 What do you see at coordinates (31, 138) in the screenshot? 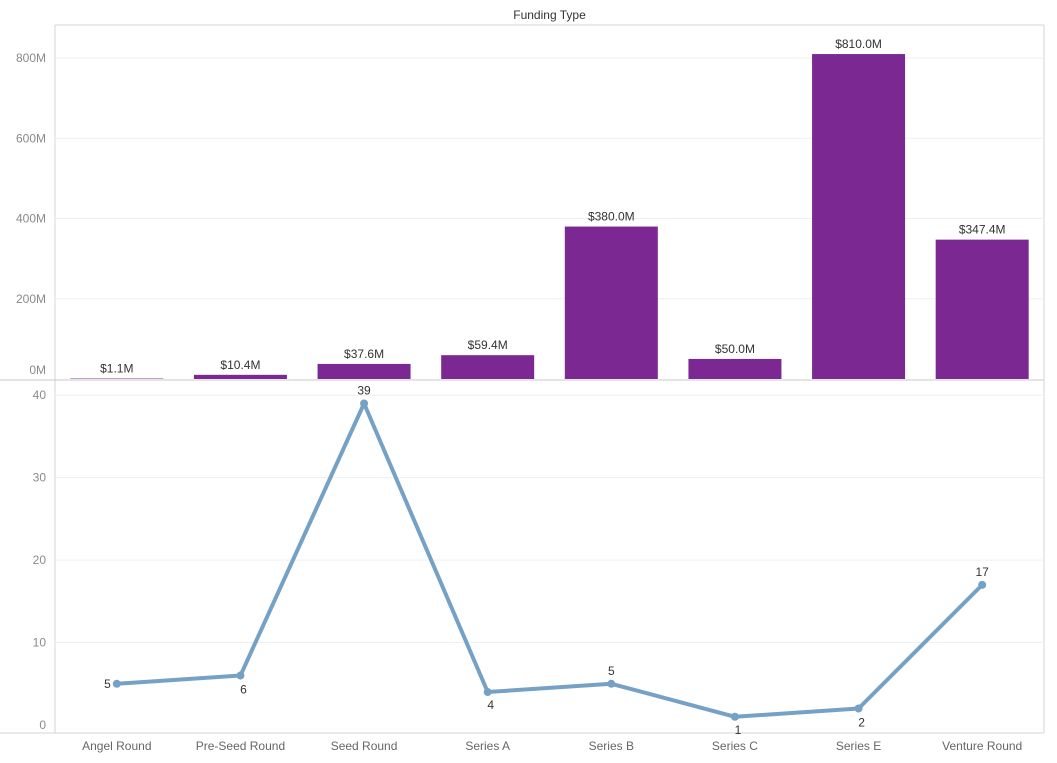
I see `bar-y-tick-label: 600M` at bounding box center [31, 138].